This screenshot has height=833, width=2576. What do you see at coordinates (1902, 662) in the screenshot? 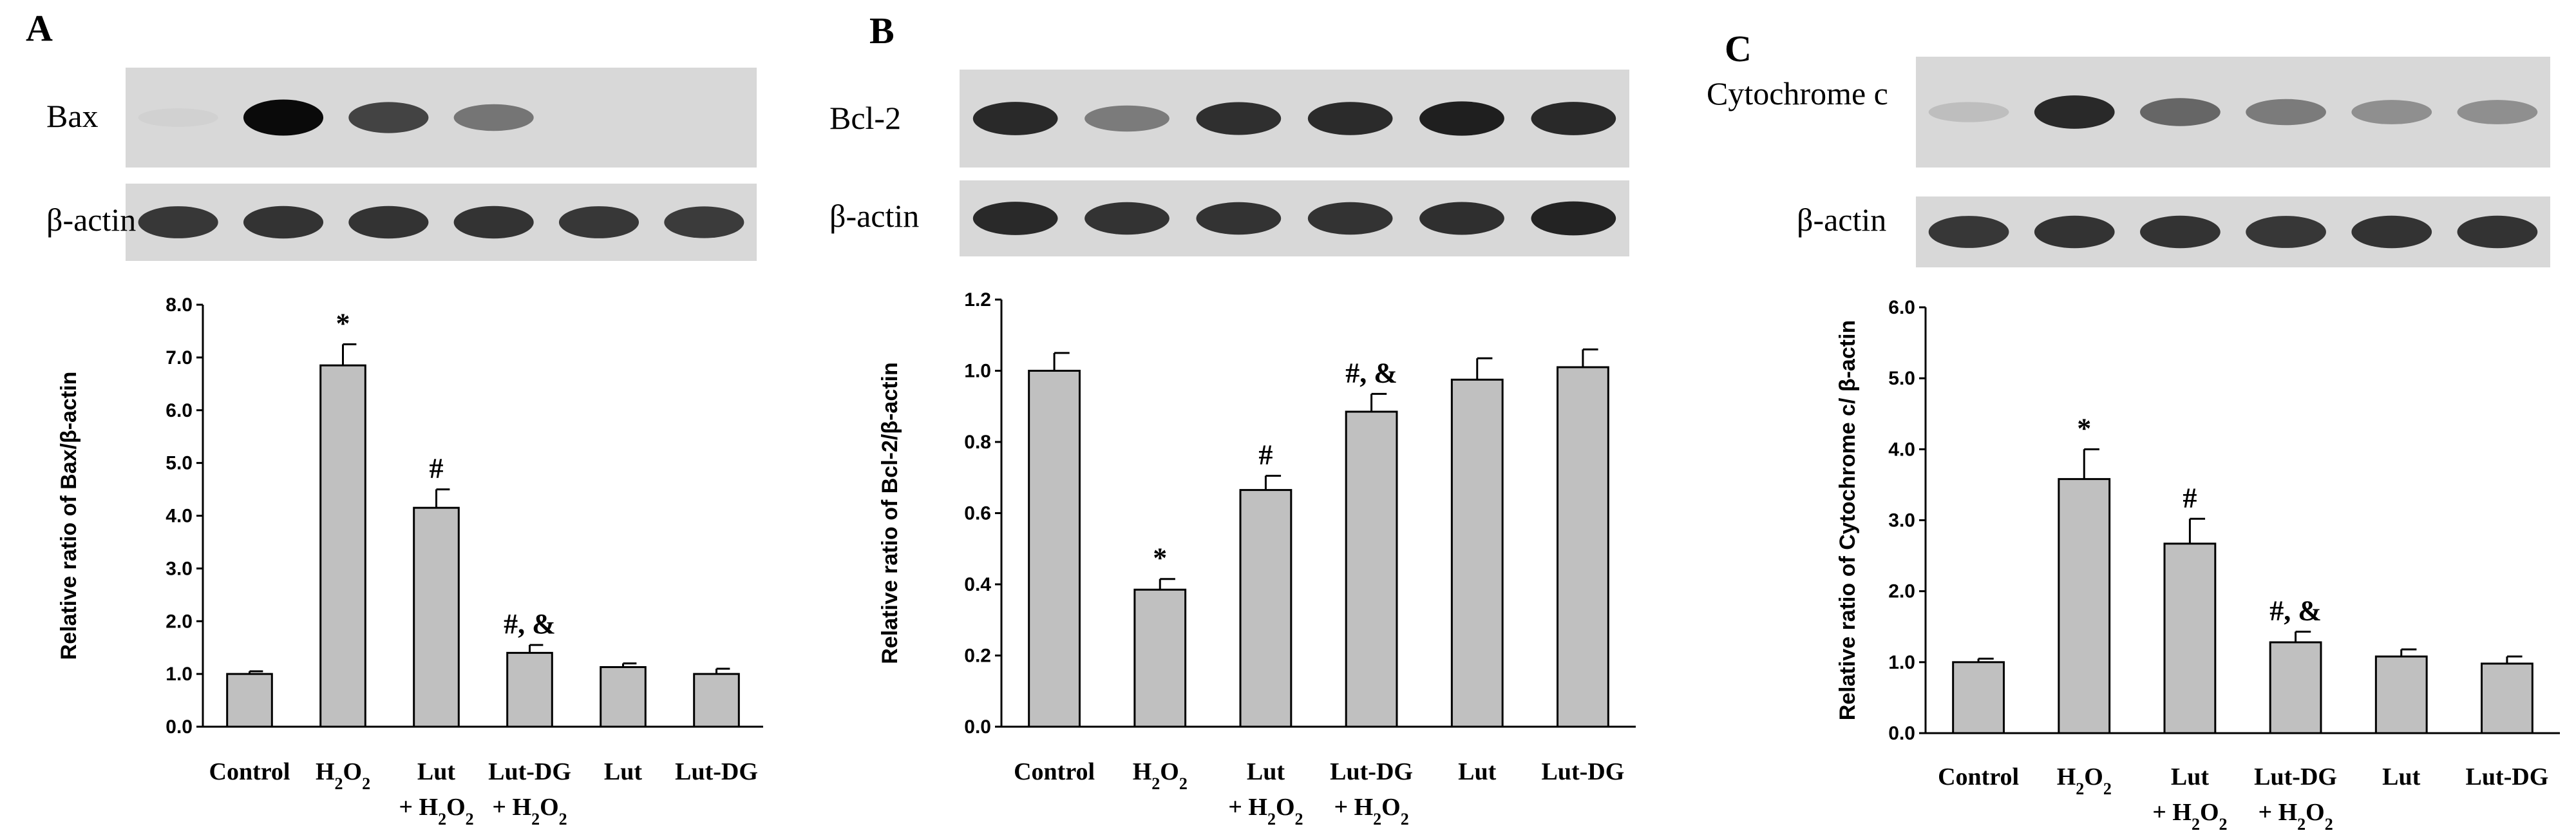
I see `y-tick-label: 1.0` at bounding box center [1902, 662].